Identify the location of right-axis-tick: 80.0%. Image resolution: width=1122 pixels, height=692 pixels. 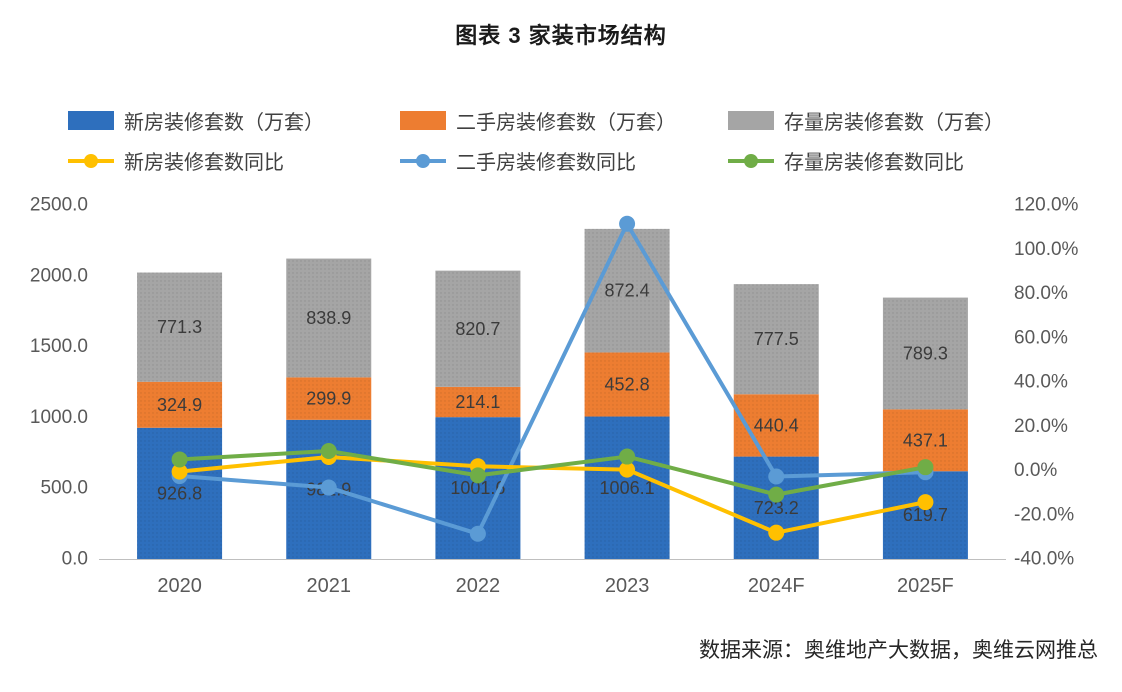
(1041, 293).